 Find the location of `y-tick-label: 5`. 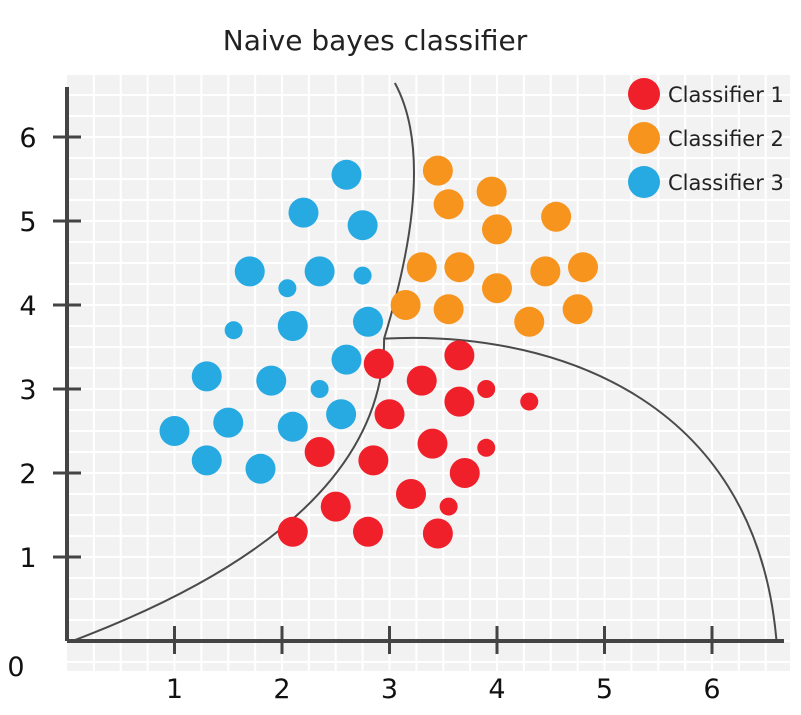

y-tick-label: 5 is located at coordinates (27, 222).